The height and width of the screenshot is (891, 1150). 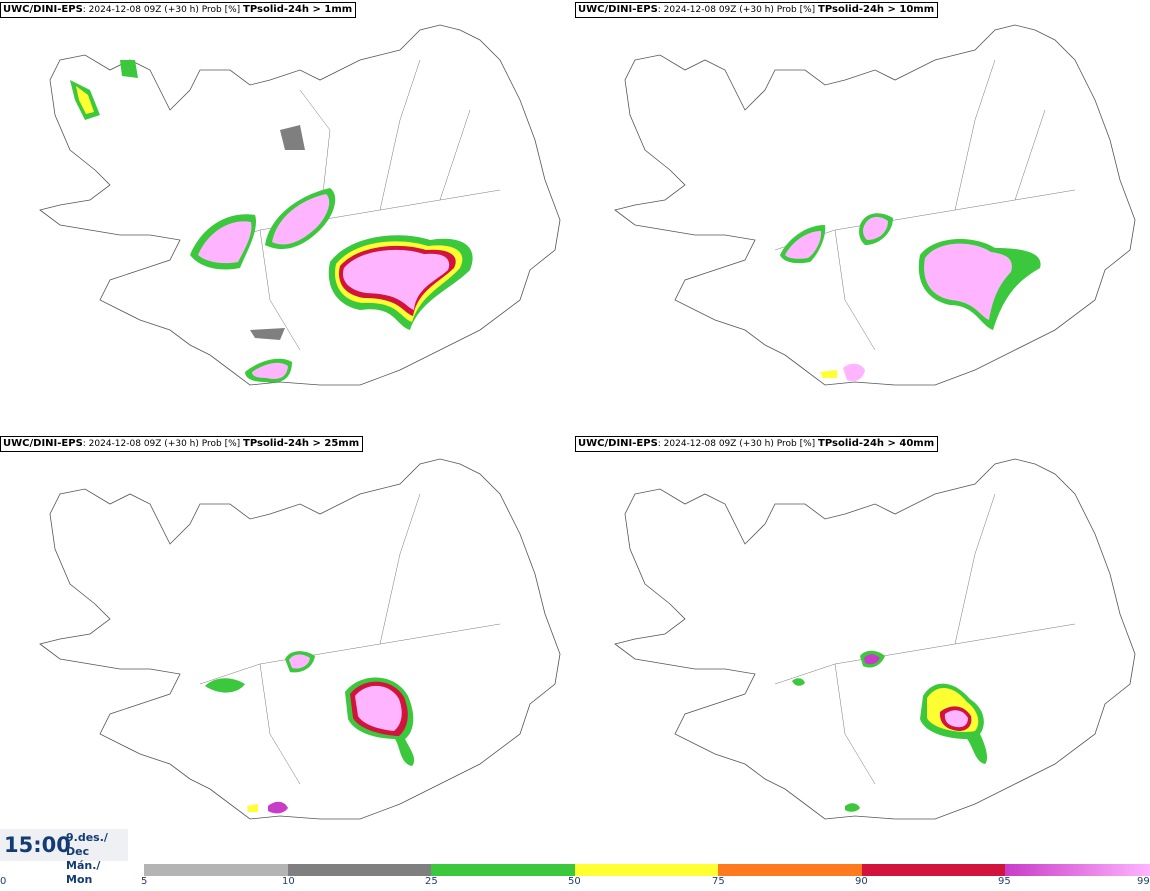 What do you see at coordinates (718, 881) in the screenshot?
I see `scale-tick-label: 75` at bounding box center [718, 881].